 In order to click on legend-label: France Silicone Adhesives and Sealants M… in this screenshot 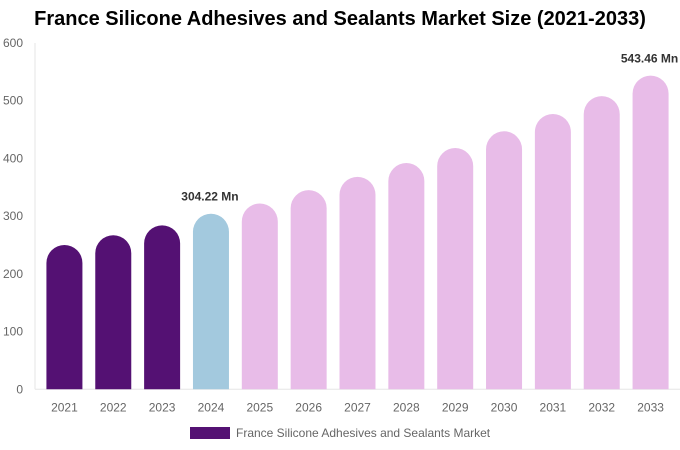, I will do `click(363, 433)`.